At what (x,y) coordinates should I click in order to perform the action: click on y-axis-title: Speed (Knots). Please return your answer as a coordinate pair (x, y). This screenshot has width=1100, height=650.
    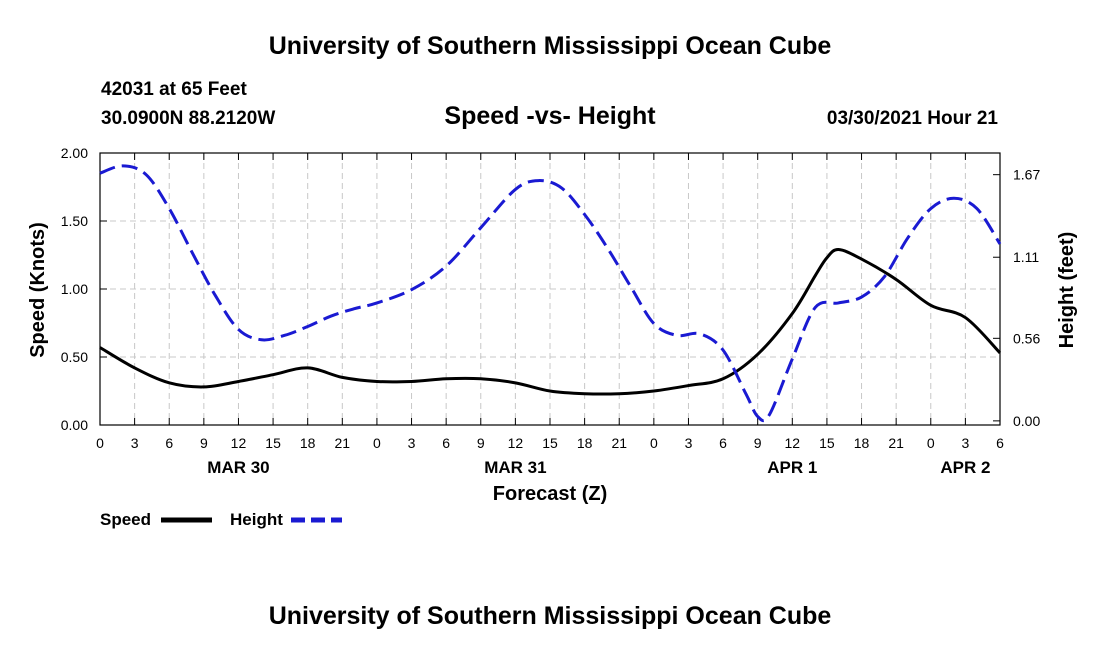
    Looking at the image, I should click on (38, 290).